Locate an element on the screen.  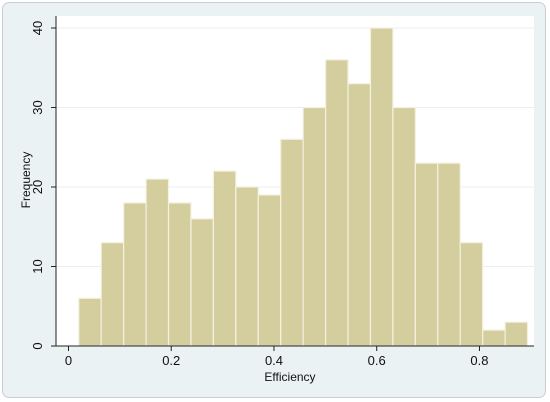
x-axis-title: Efficiency is located at coordinates (289, 377).